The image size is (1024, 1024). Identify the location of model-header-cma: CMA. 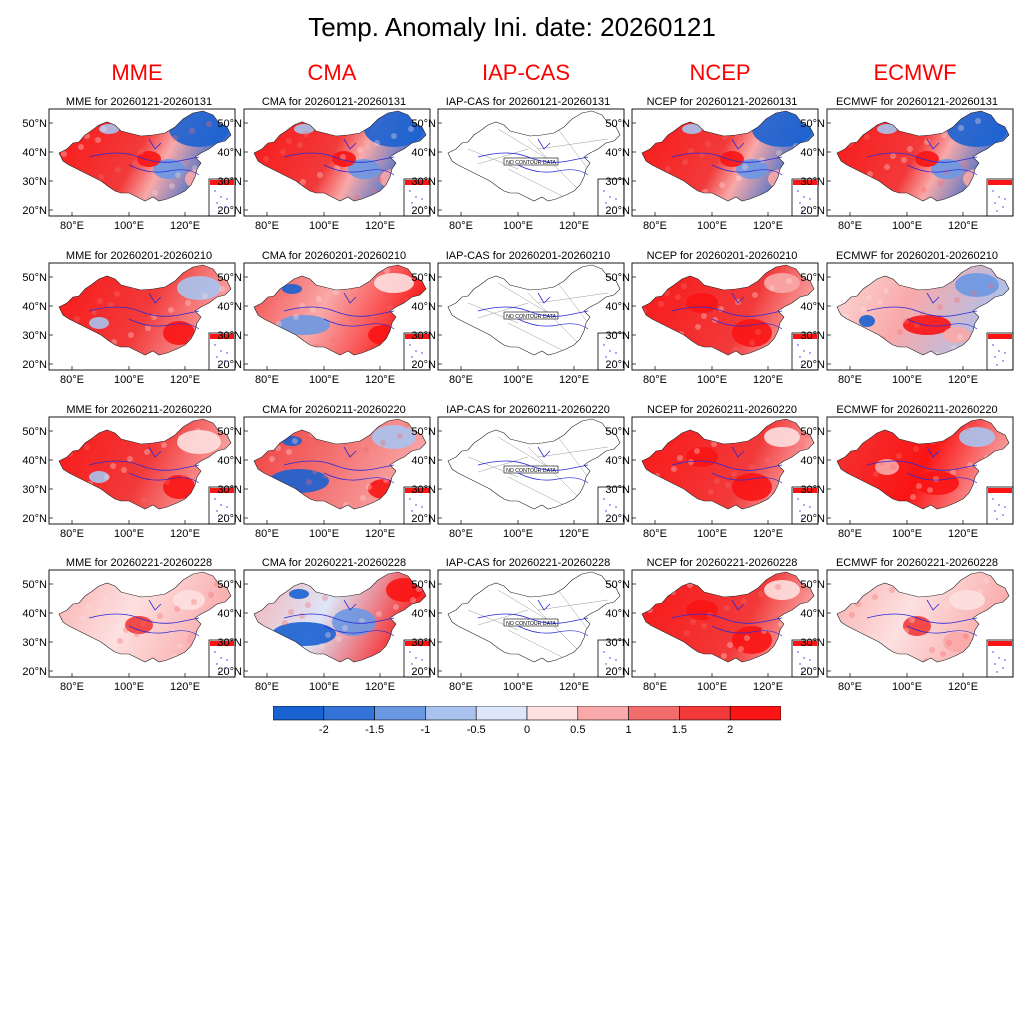
(332, 72).